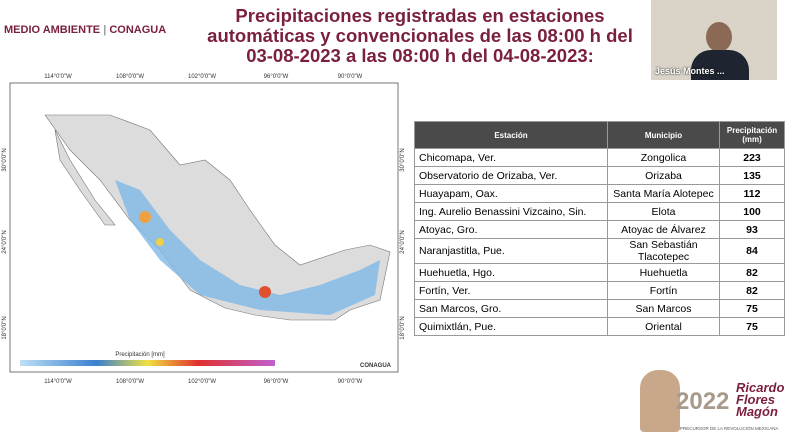 This screenshot has height=446, width=793. What do you see at coordinates (752, 211) in the screenshot?
I see `cell: 100` at bounding box center [752, 211].